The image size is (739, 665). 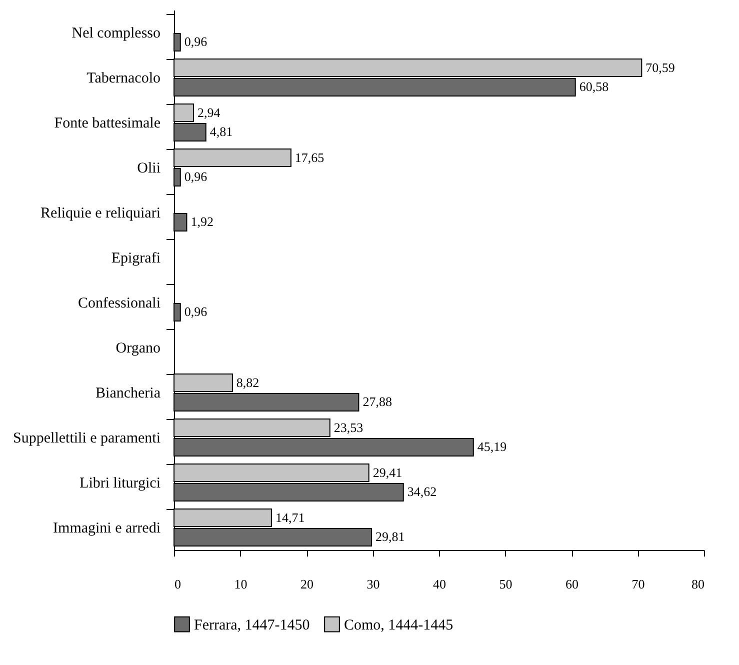 What do you see at coordinates (177, 584) in the screenshot?
I see `x-tick-label: 0` at bounding box center [177, 584].